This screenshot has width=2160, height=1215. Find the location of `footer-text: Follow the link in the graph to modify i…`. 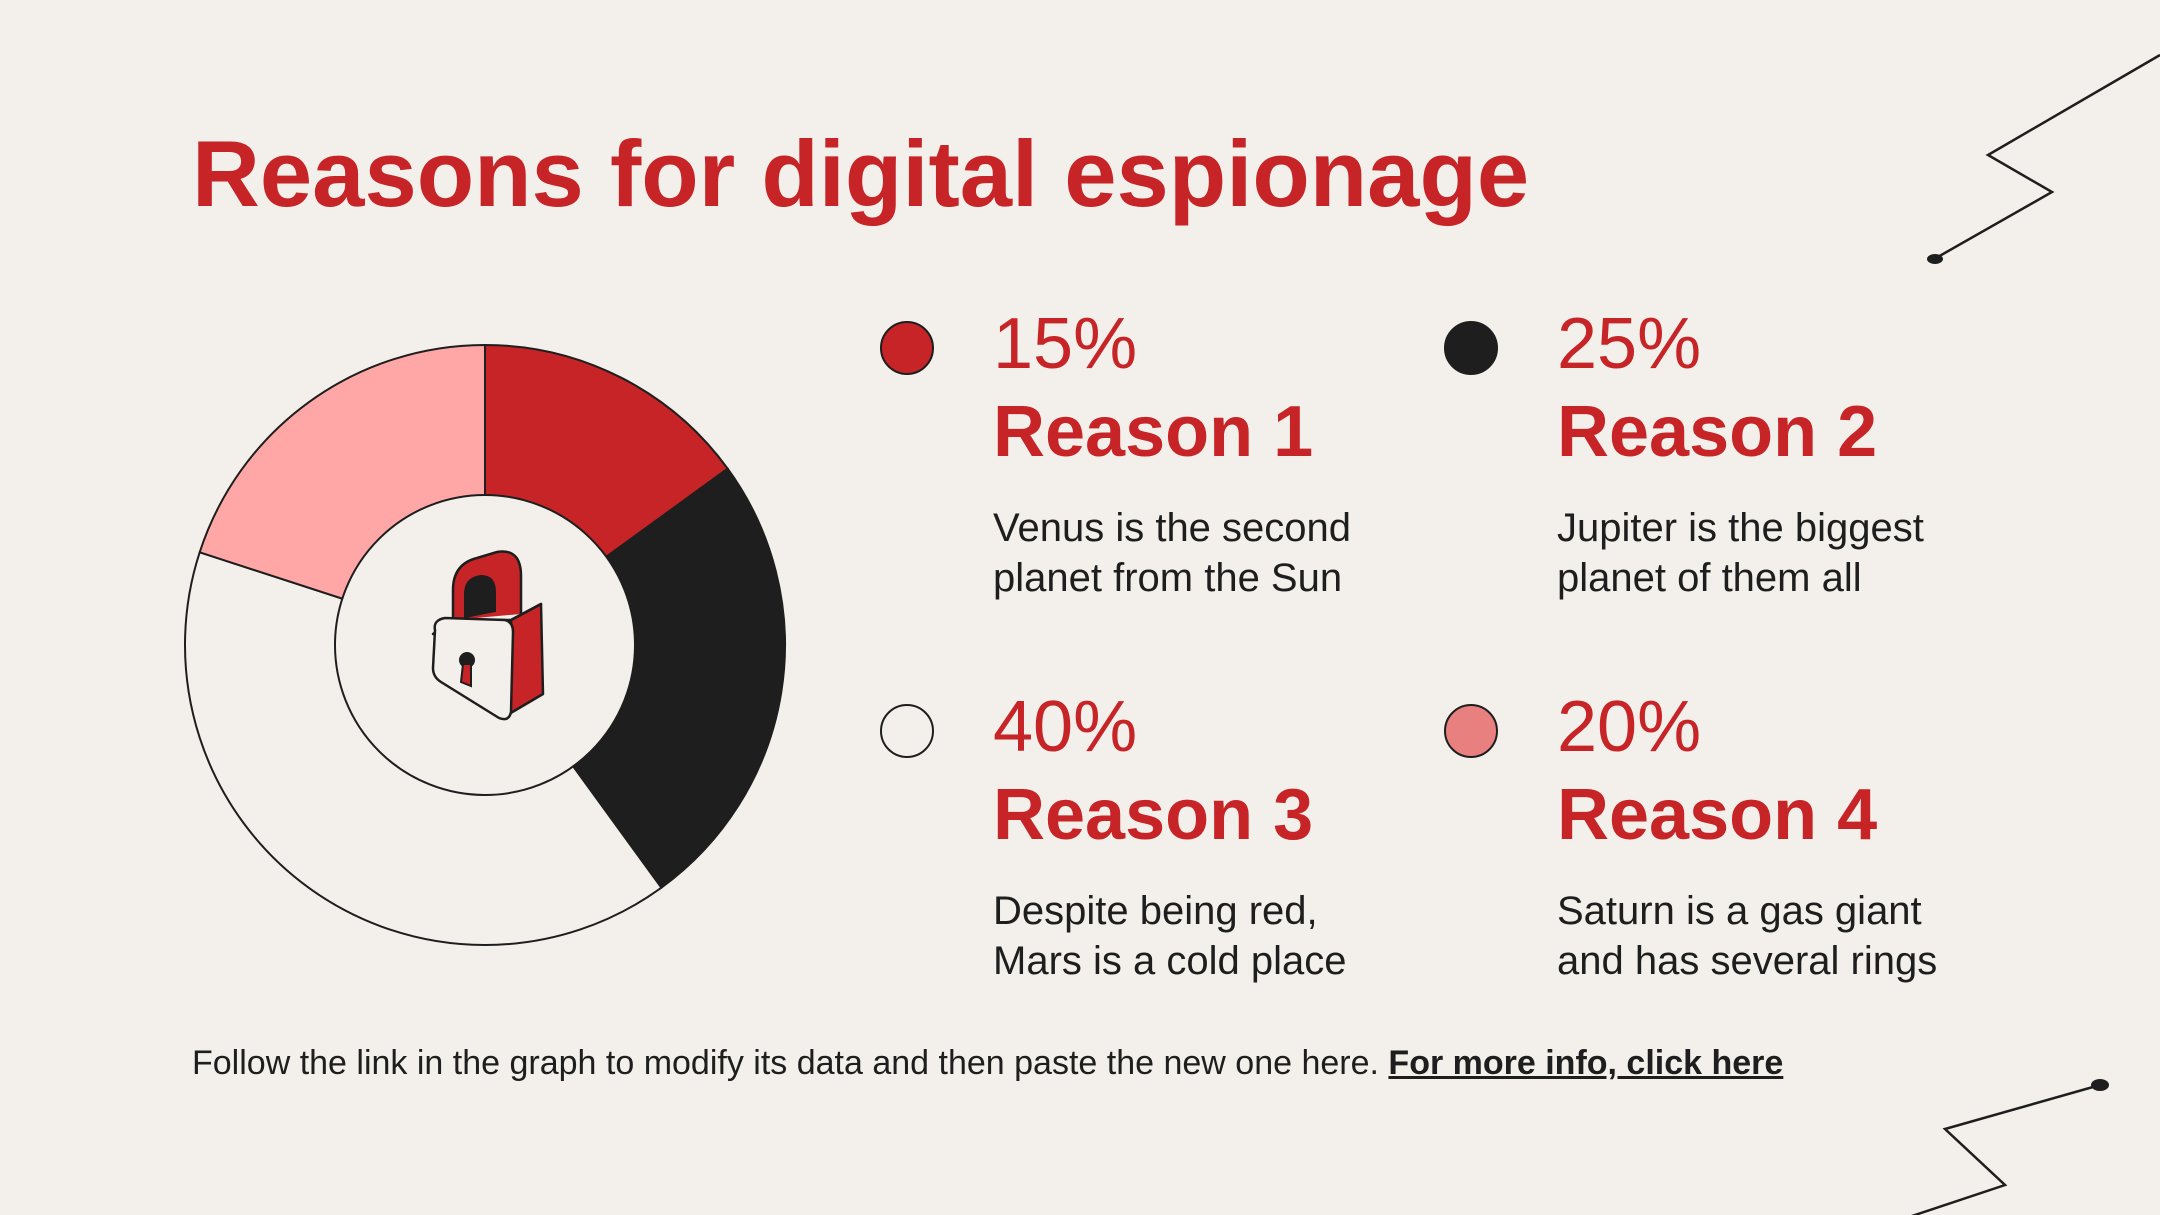

footer-text: Follow the link in the graph to modify i… is located at coordinates (785, 1063).